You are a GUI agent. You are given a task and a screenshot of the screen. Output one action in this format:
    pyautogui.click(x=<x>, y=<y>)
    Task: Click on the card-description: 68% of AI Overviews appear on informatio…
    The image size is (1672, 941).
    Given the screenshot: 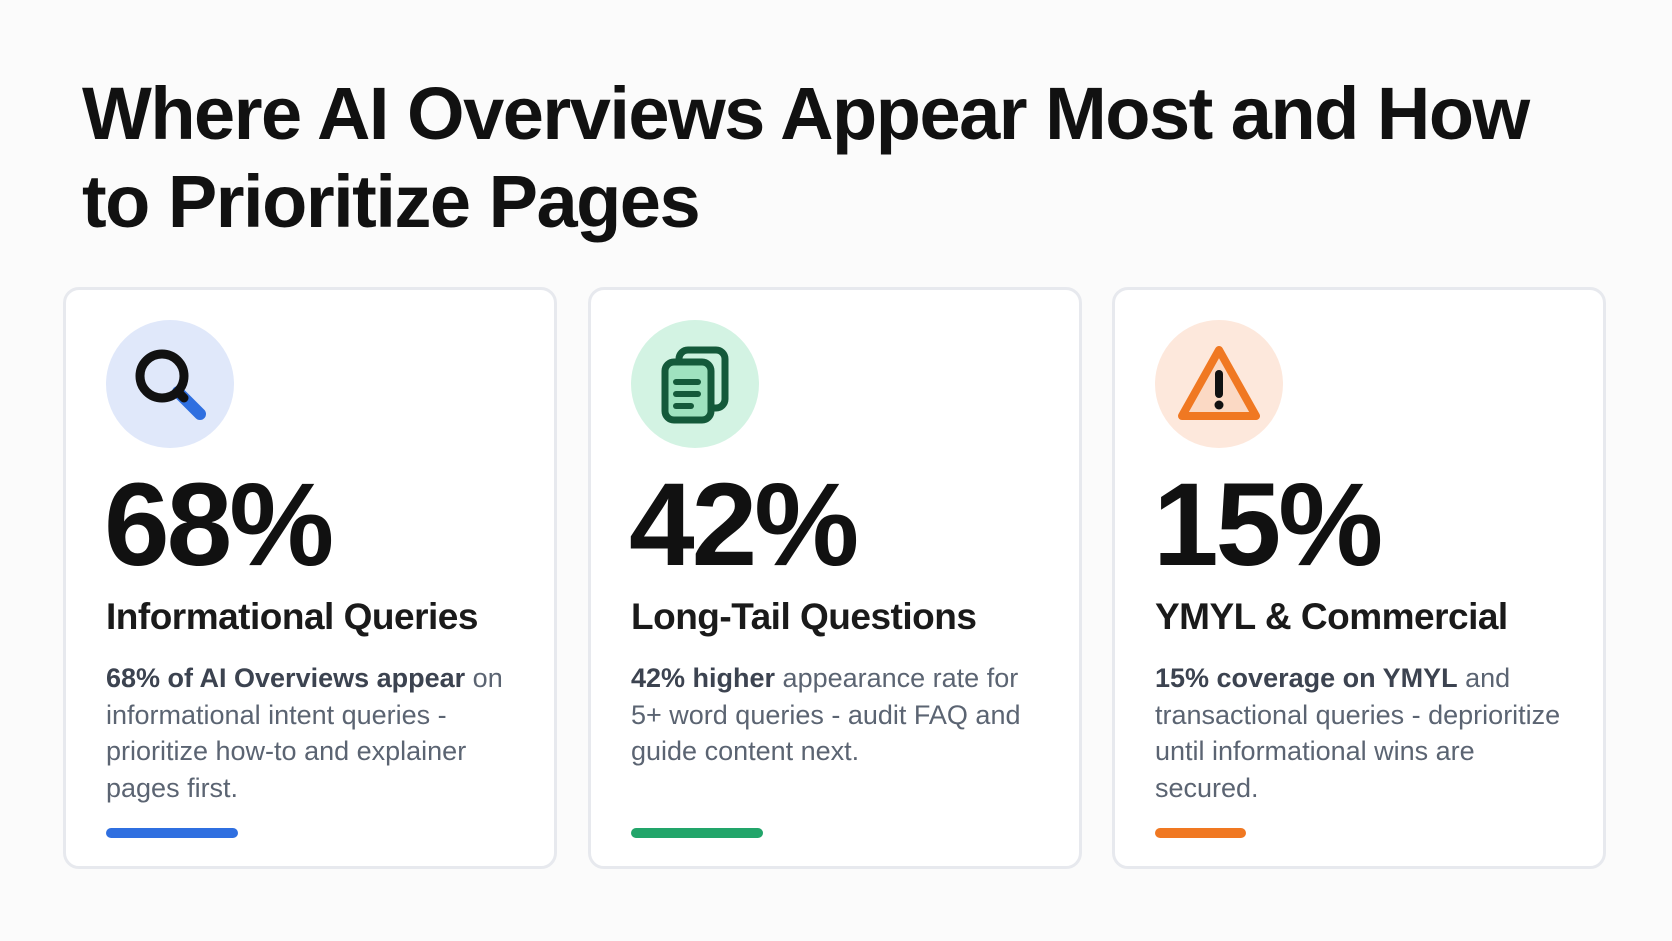 What is the action you would take?
    pyautogui.click(x=316, y=733)
    